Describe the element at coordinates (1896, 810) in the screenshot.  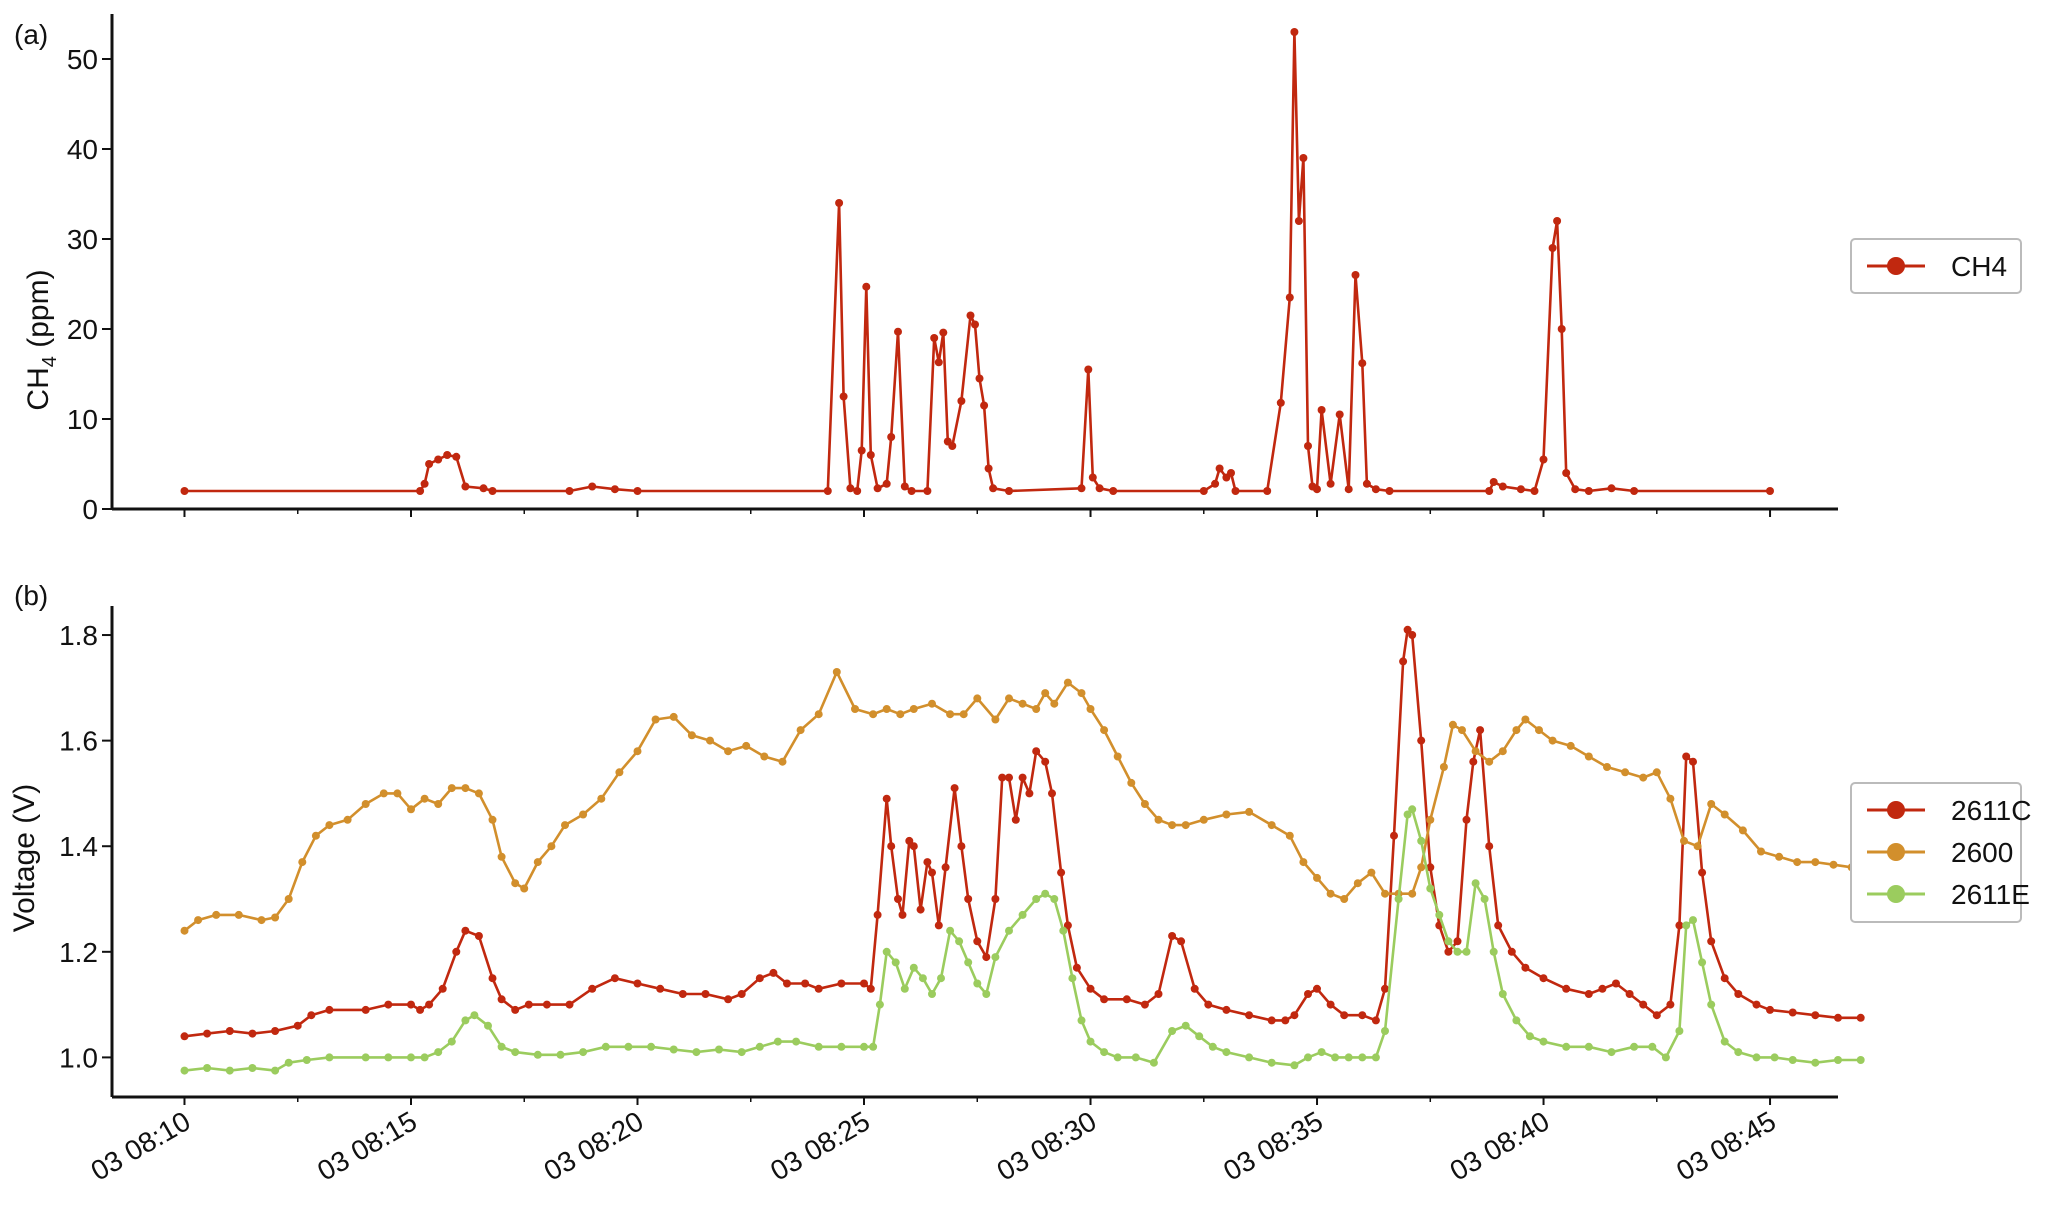
I see `legend-2611c-marker` at that location.